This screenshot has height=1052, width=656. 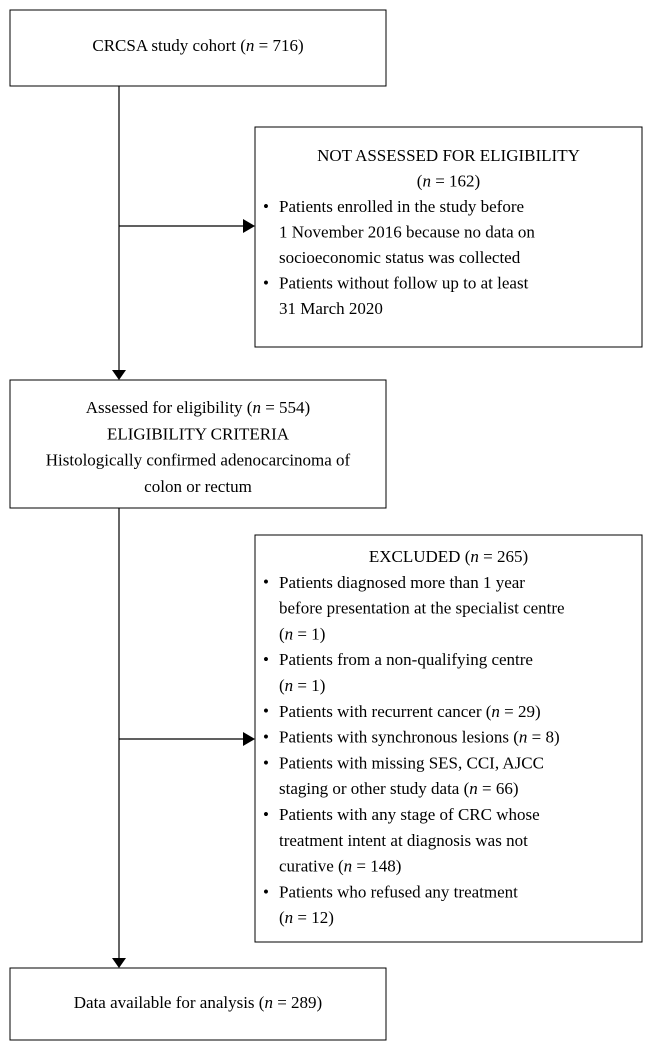 I want to click on text-segment: Patients from a non-qualifying centre, so click(x=406, y=659).